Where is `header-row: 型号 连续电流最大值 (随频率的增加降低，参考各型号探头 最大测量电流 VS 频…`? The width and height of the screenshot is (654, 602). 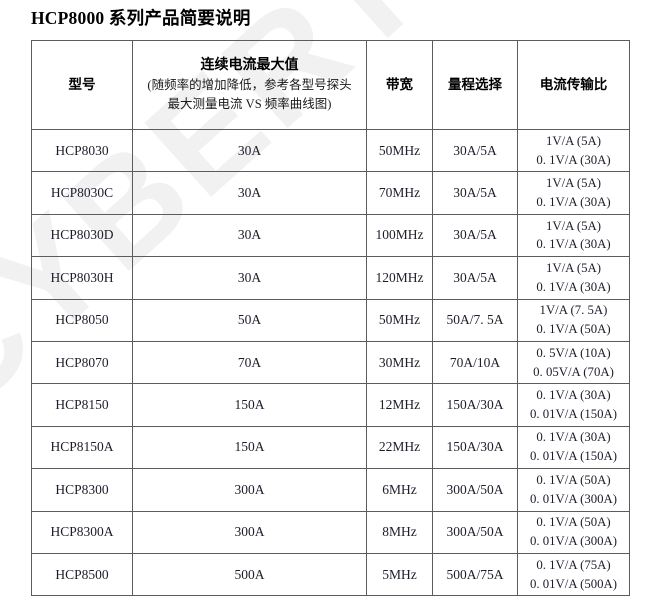
header-row: 型号 连续电流最大值 (随频率的增加降低，参考各型号探头 最大测量电流 VS 频… is located at coordinates (330, 85).